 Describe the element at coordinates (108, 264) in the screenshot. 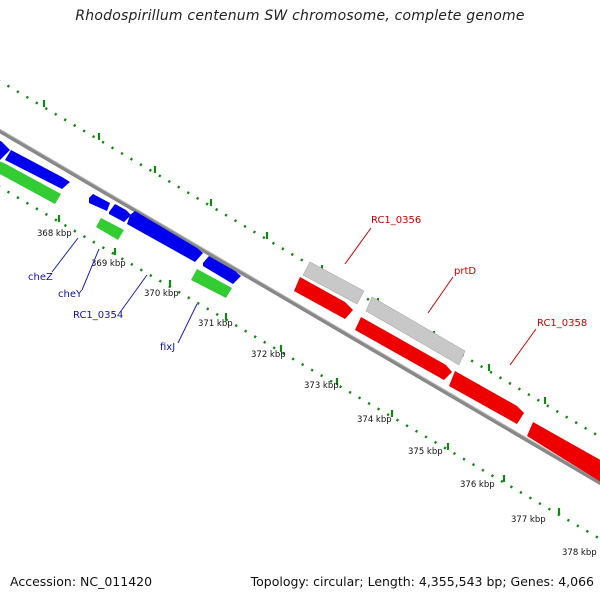

I see `tick-label: 369 kbp` at that location.